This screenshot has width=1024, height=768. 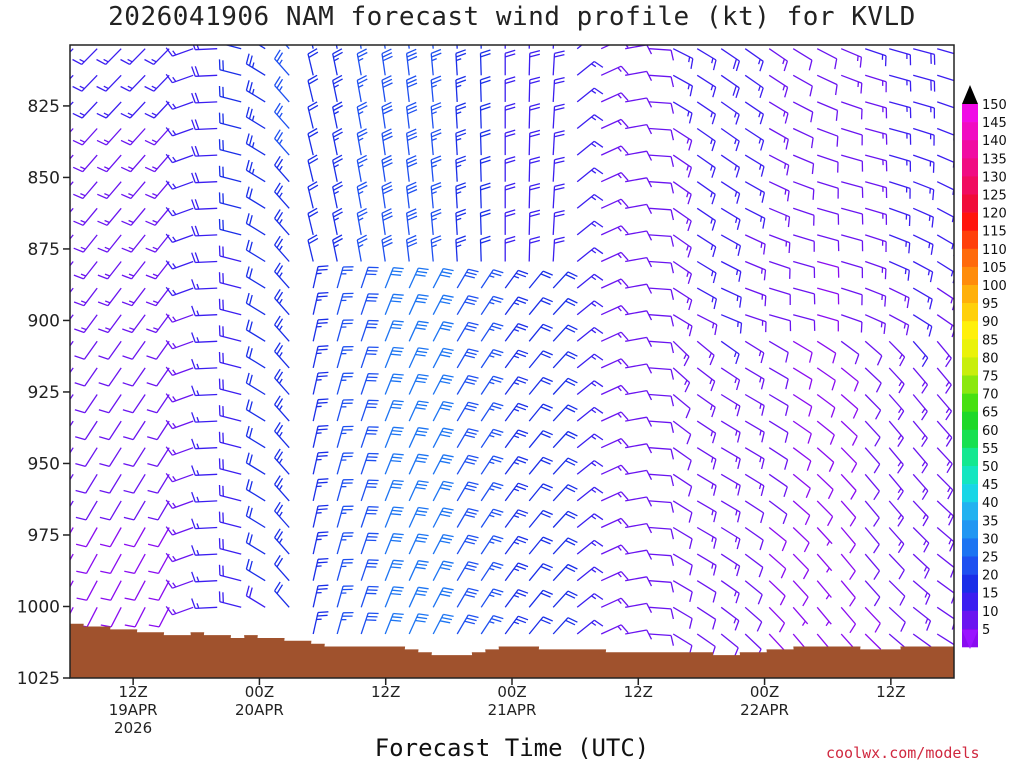 I want to click on colorbar-high-arrow, so click(x=970, y=94).